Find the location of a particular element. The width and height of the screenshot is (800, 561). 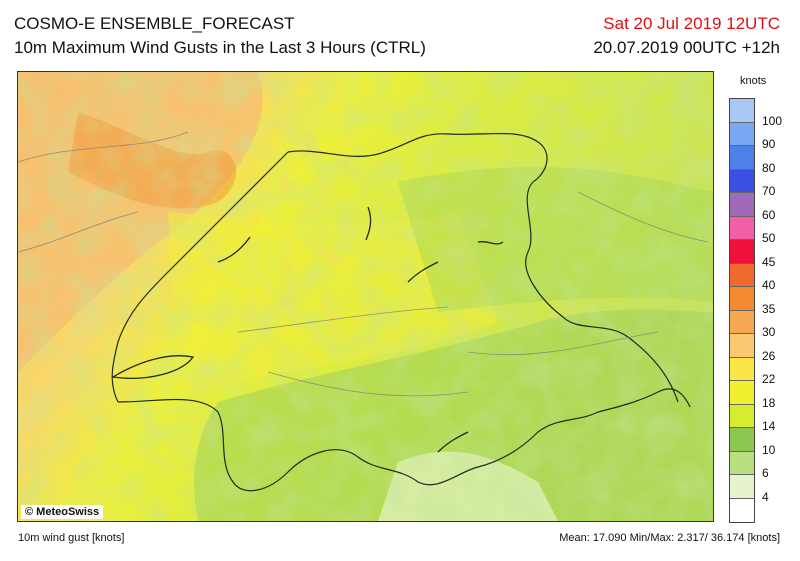

chart-title: COSMO-E ENSEMBLE_FORECAST is located at coordinates (154, 23).